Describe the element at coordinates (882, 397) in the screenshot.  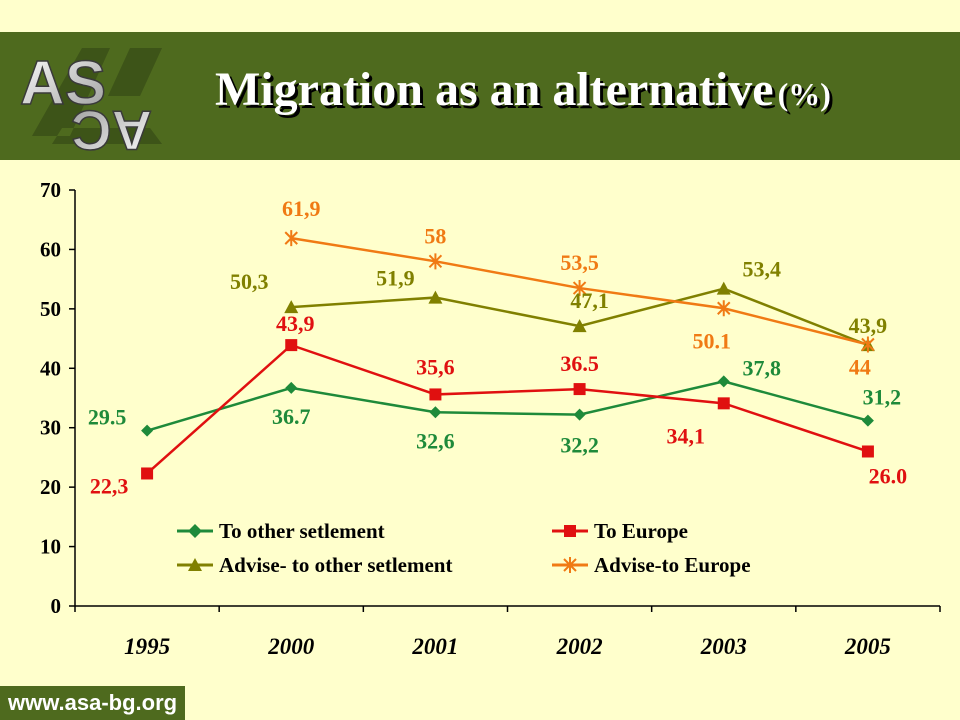
I see `data-label: 31,2` at that location.